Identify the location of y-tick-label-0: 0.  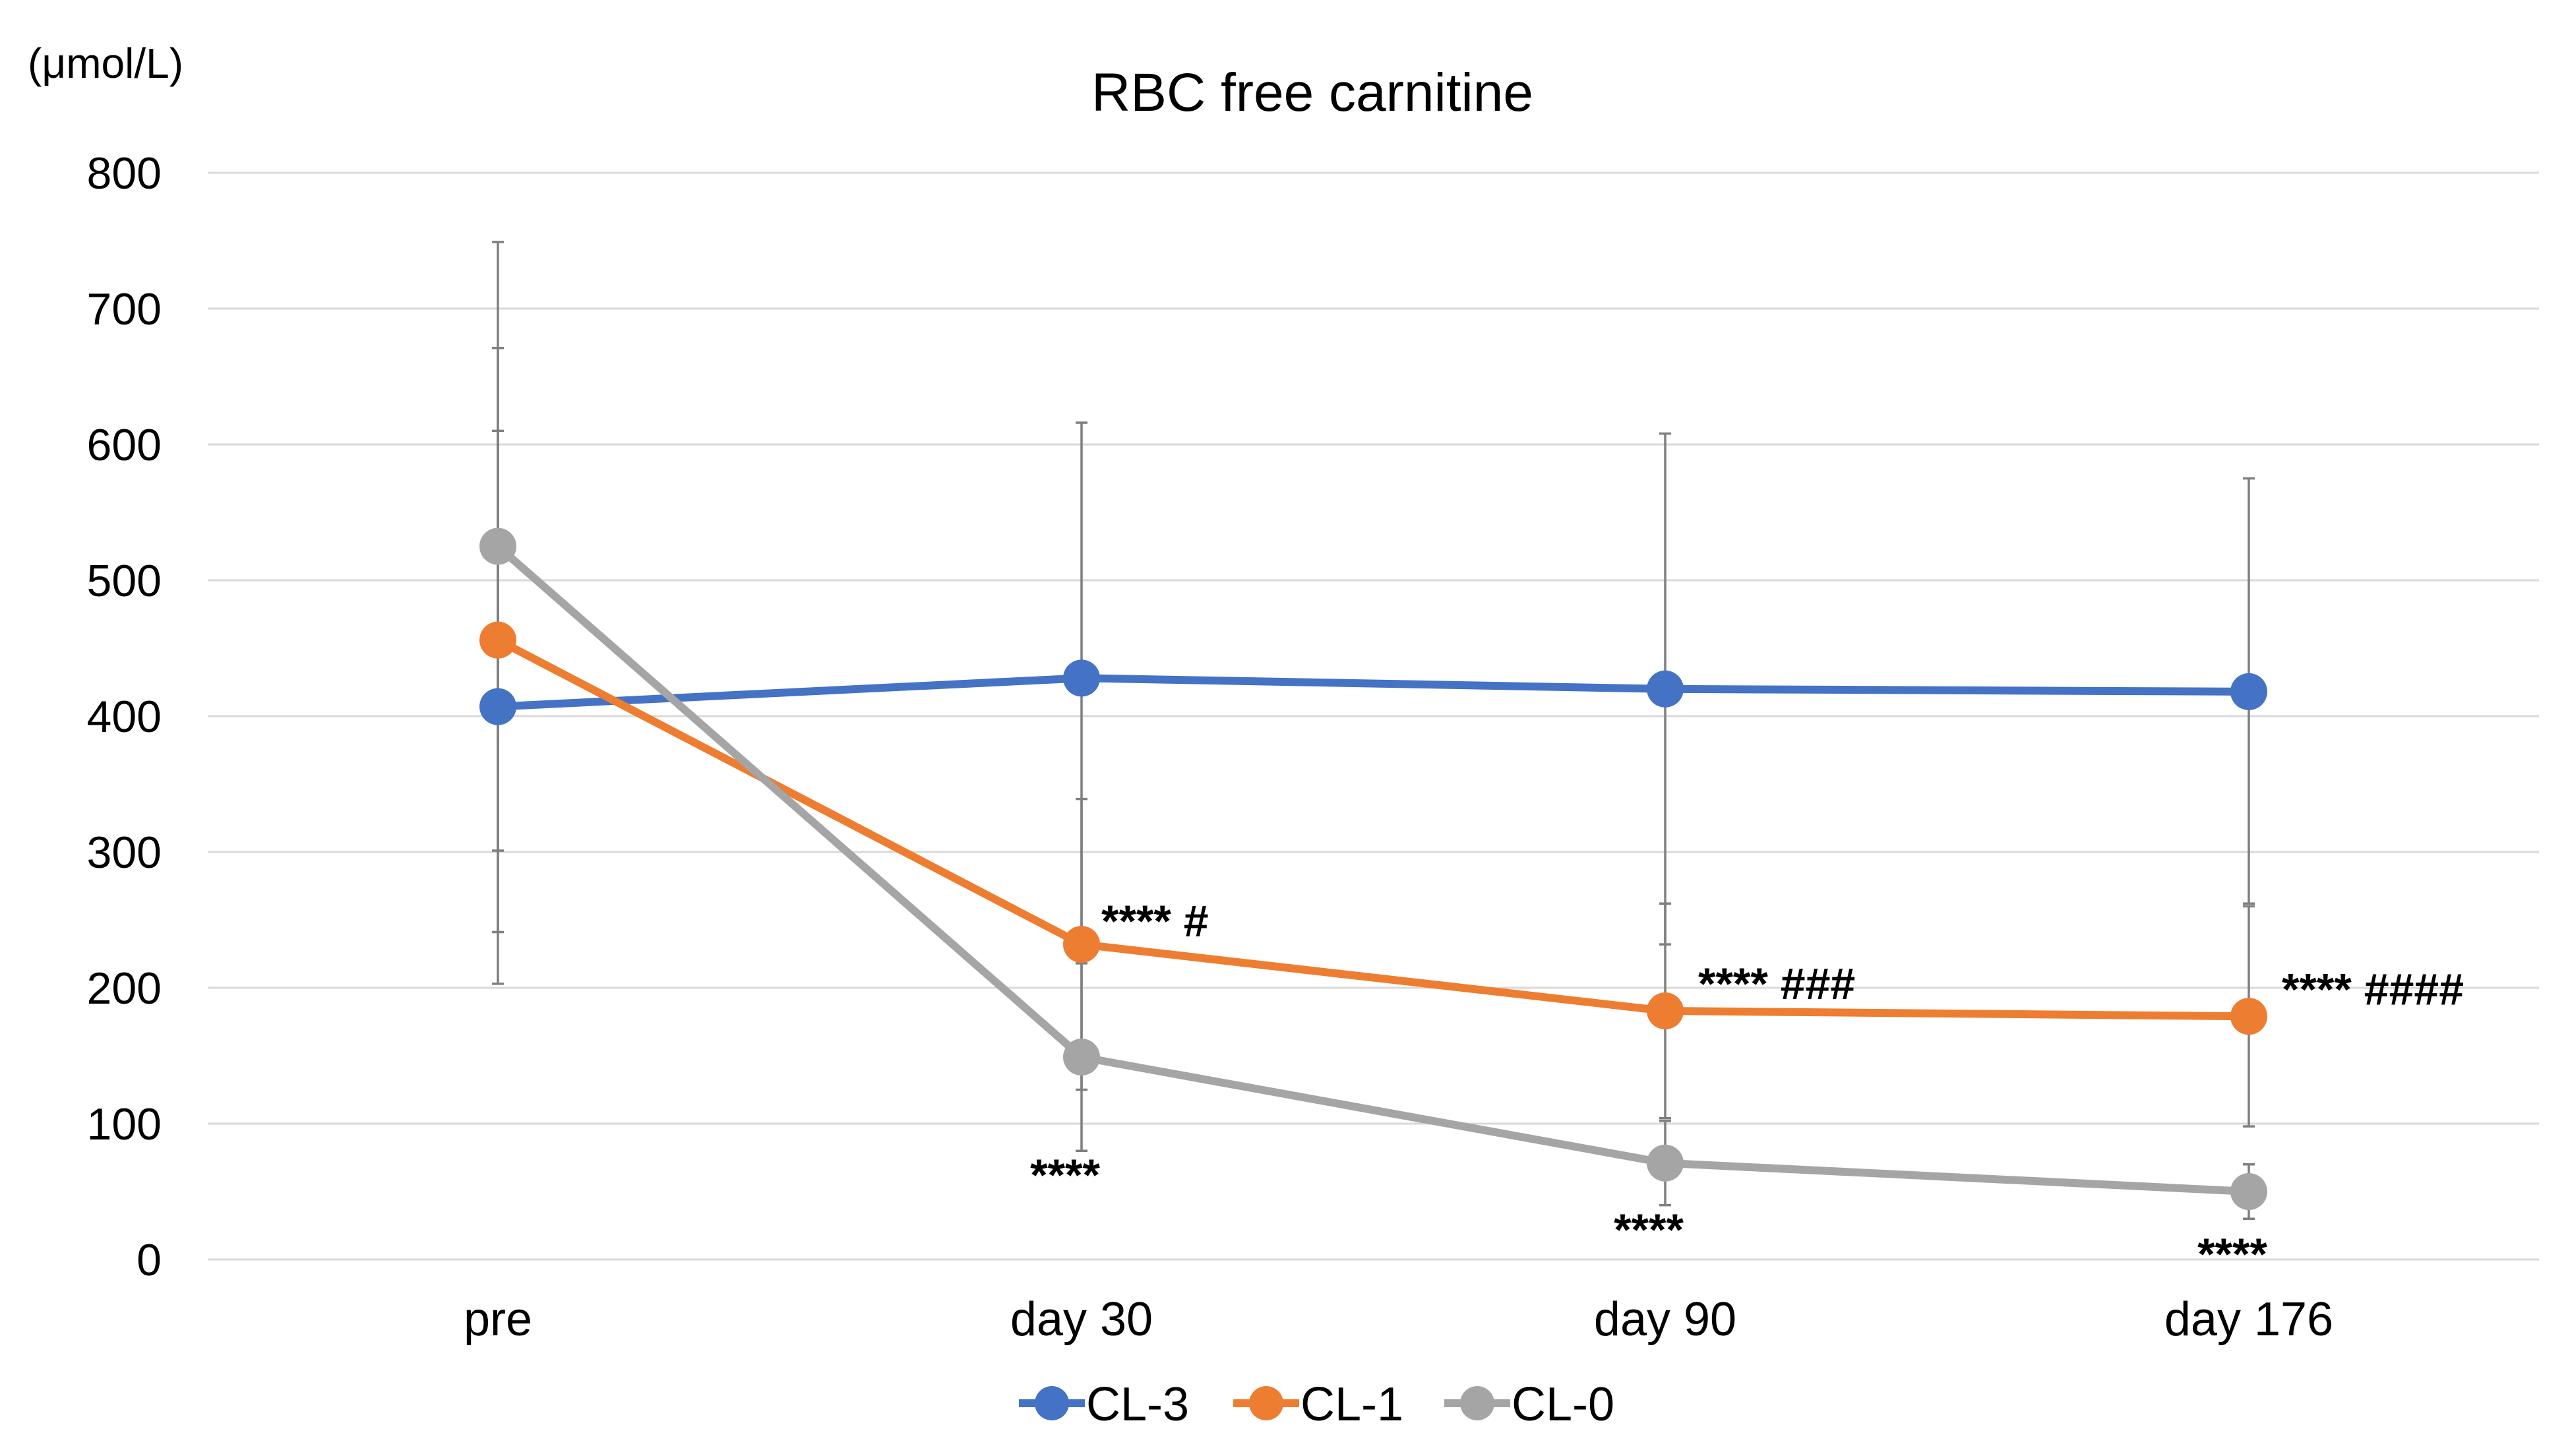
(149, 1260).